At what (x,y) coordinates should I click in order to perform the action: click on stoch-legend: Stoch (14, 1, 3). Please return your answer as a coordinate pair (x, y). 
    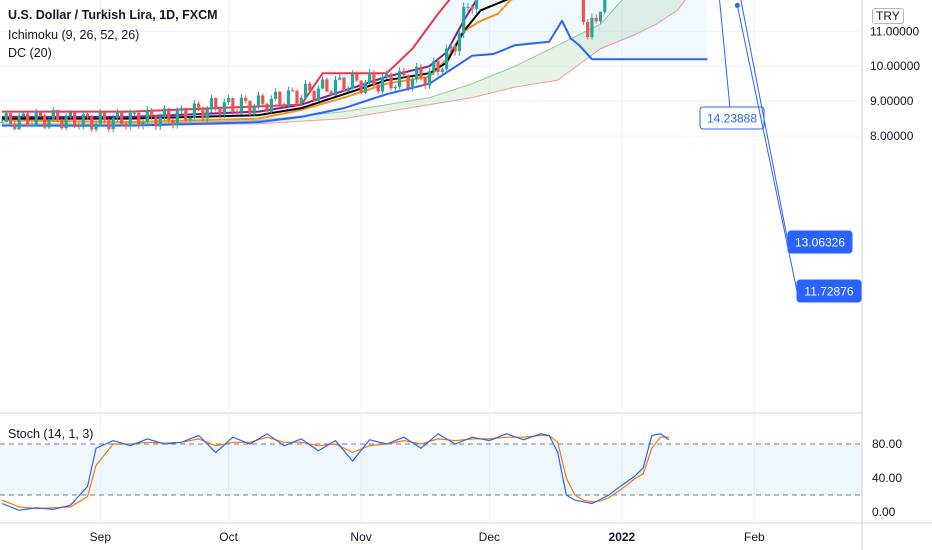
    Looking at the image, I should click on (51, 434).